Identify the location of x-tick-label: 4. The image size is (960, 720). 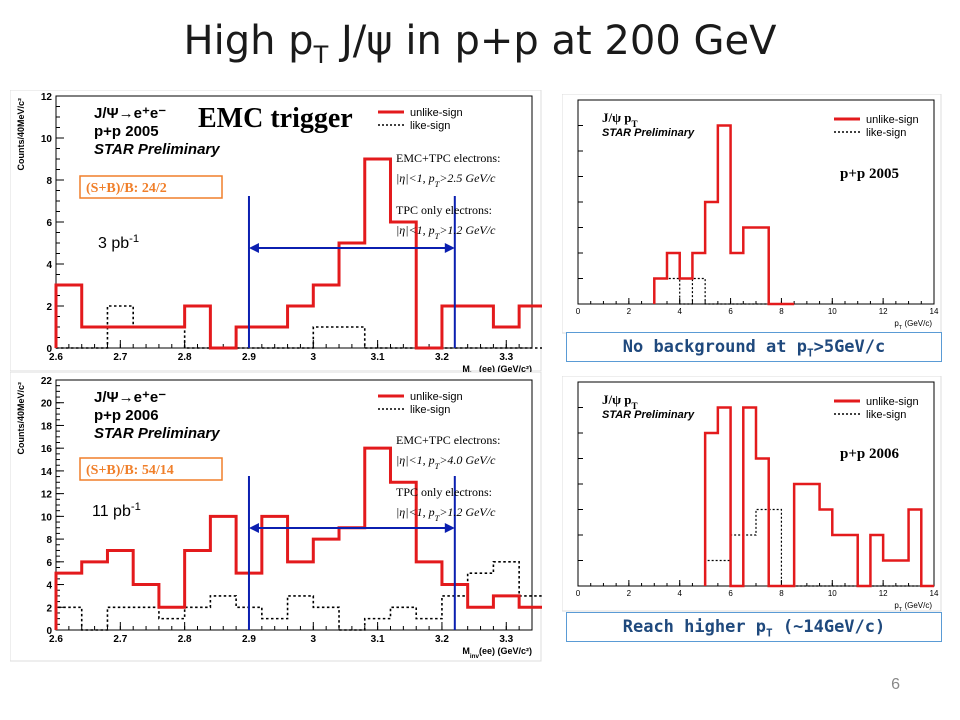
(679, 311).